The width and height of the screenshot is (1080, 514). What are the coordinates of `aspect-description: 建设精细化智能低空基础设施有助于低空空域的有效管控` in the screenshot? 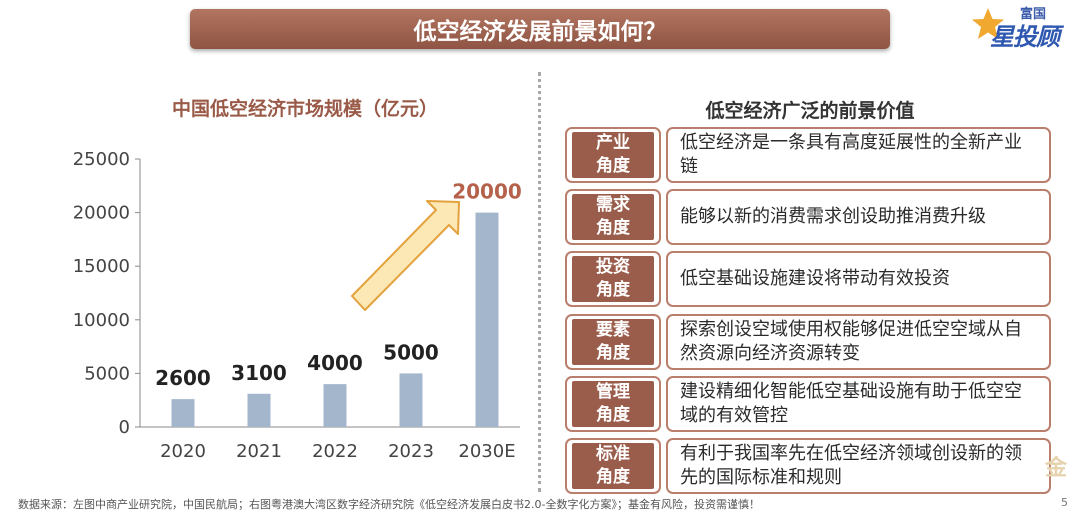 It's located at (851, 403).